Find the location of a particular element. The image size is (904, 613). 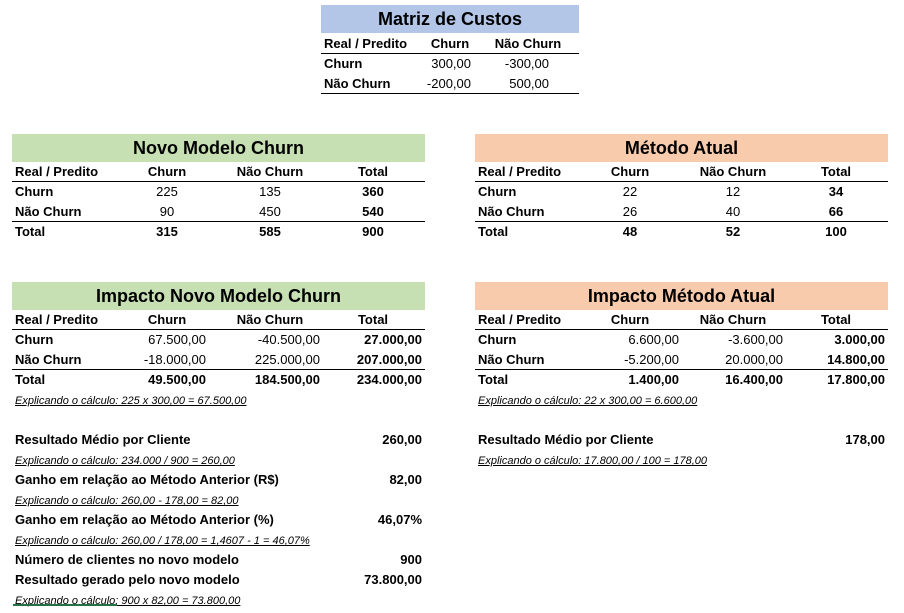

table-row-total: Total 49.500,00 184.500,00 234.000,00 is located at coordinates (218, 380).